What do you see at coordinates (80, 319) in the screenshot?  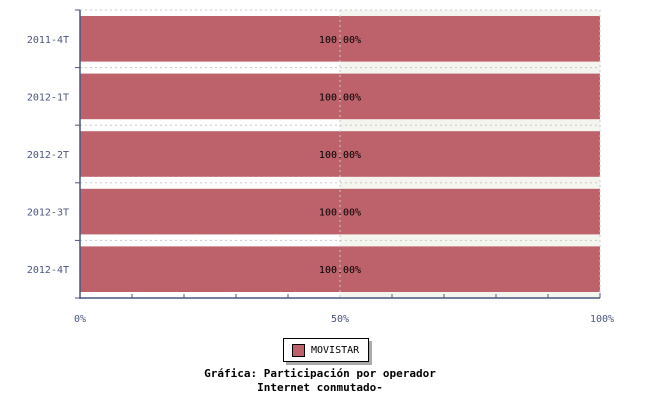 I see `x-tick-label: 0%` at bounding box center [80, 319].